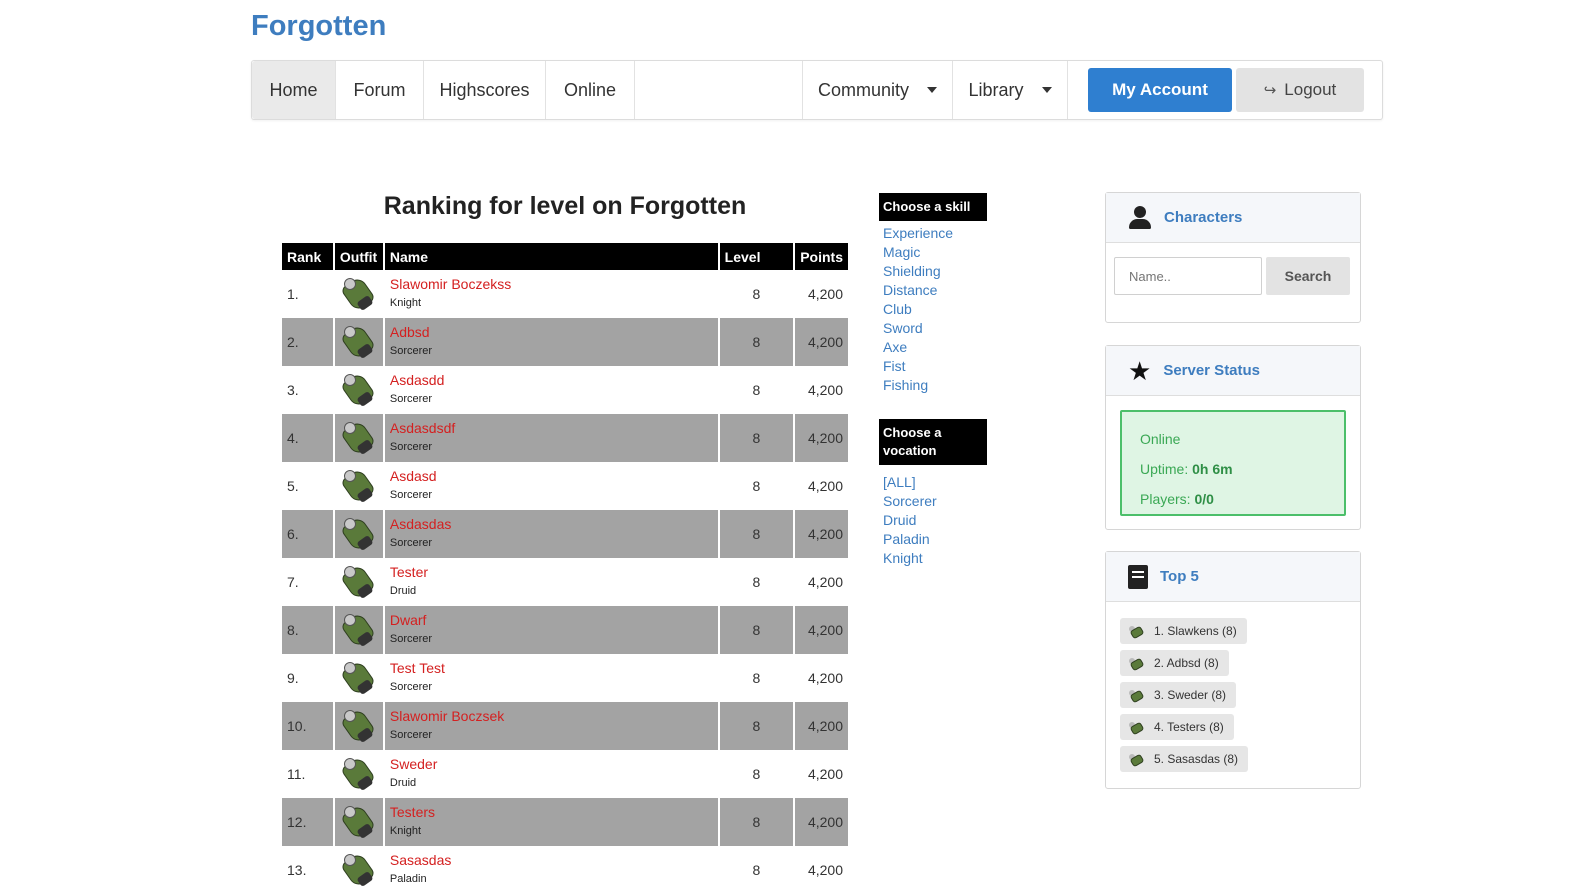 The image size is (1584, 894). I want to click on skill-link-sword: Sword, so click(903, 328).